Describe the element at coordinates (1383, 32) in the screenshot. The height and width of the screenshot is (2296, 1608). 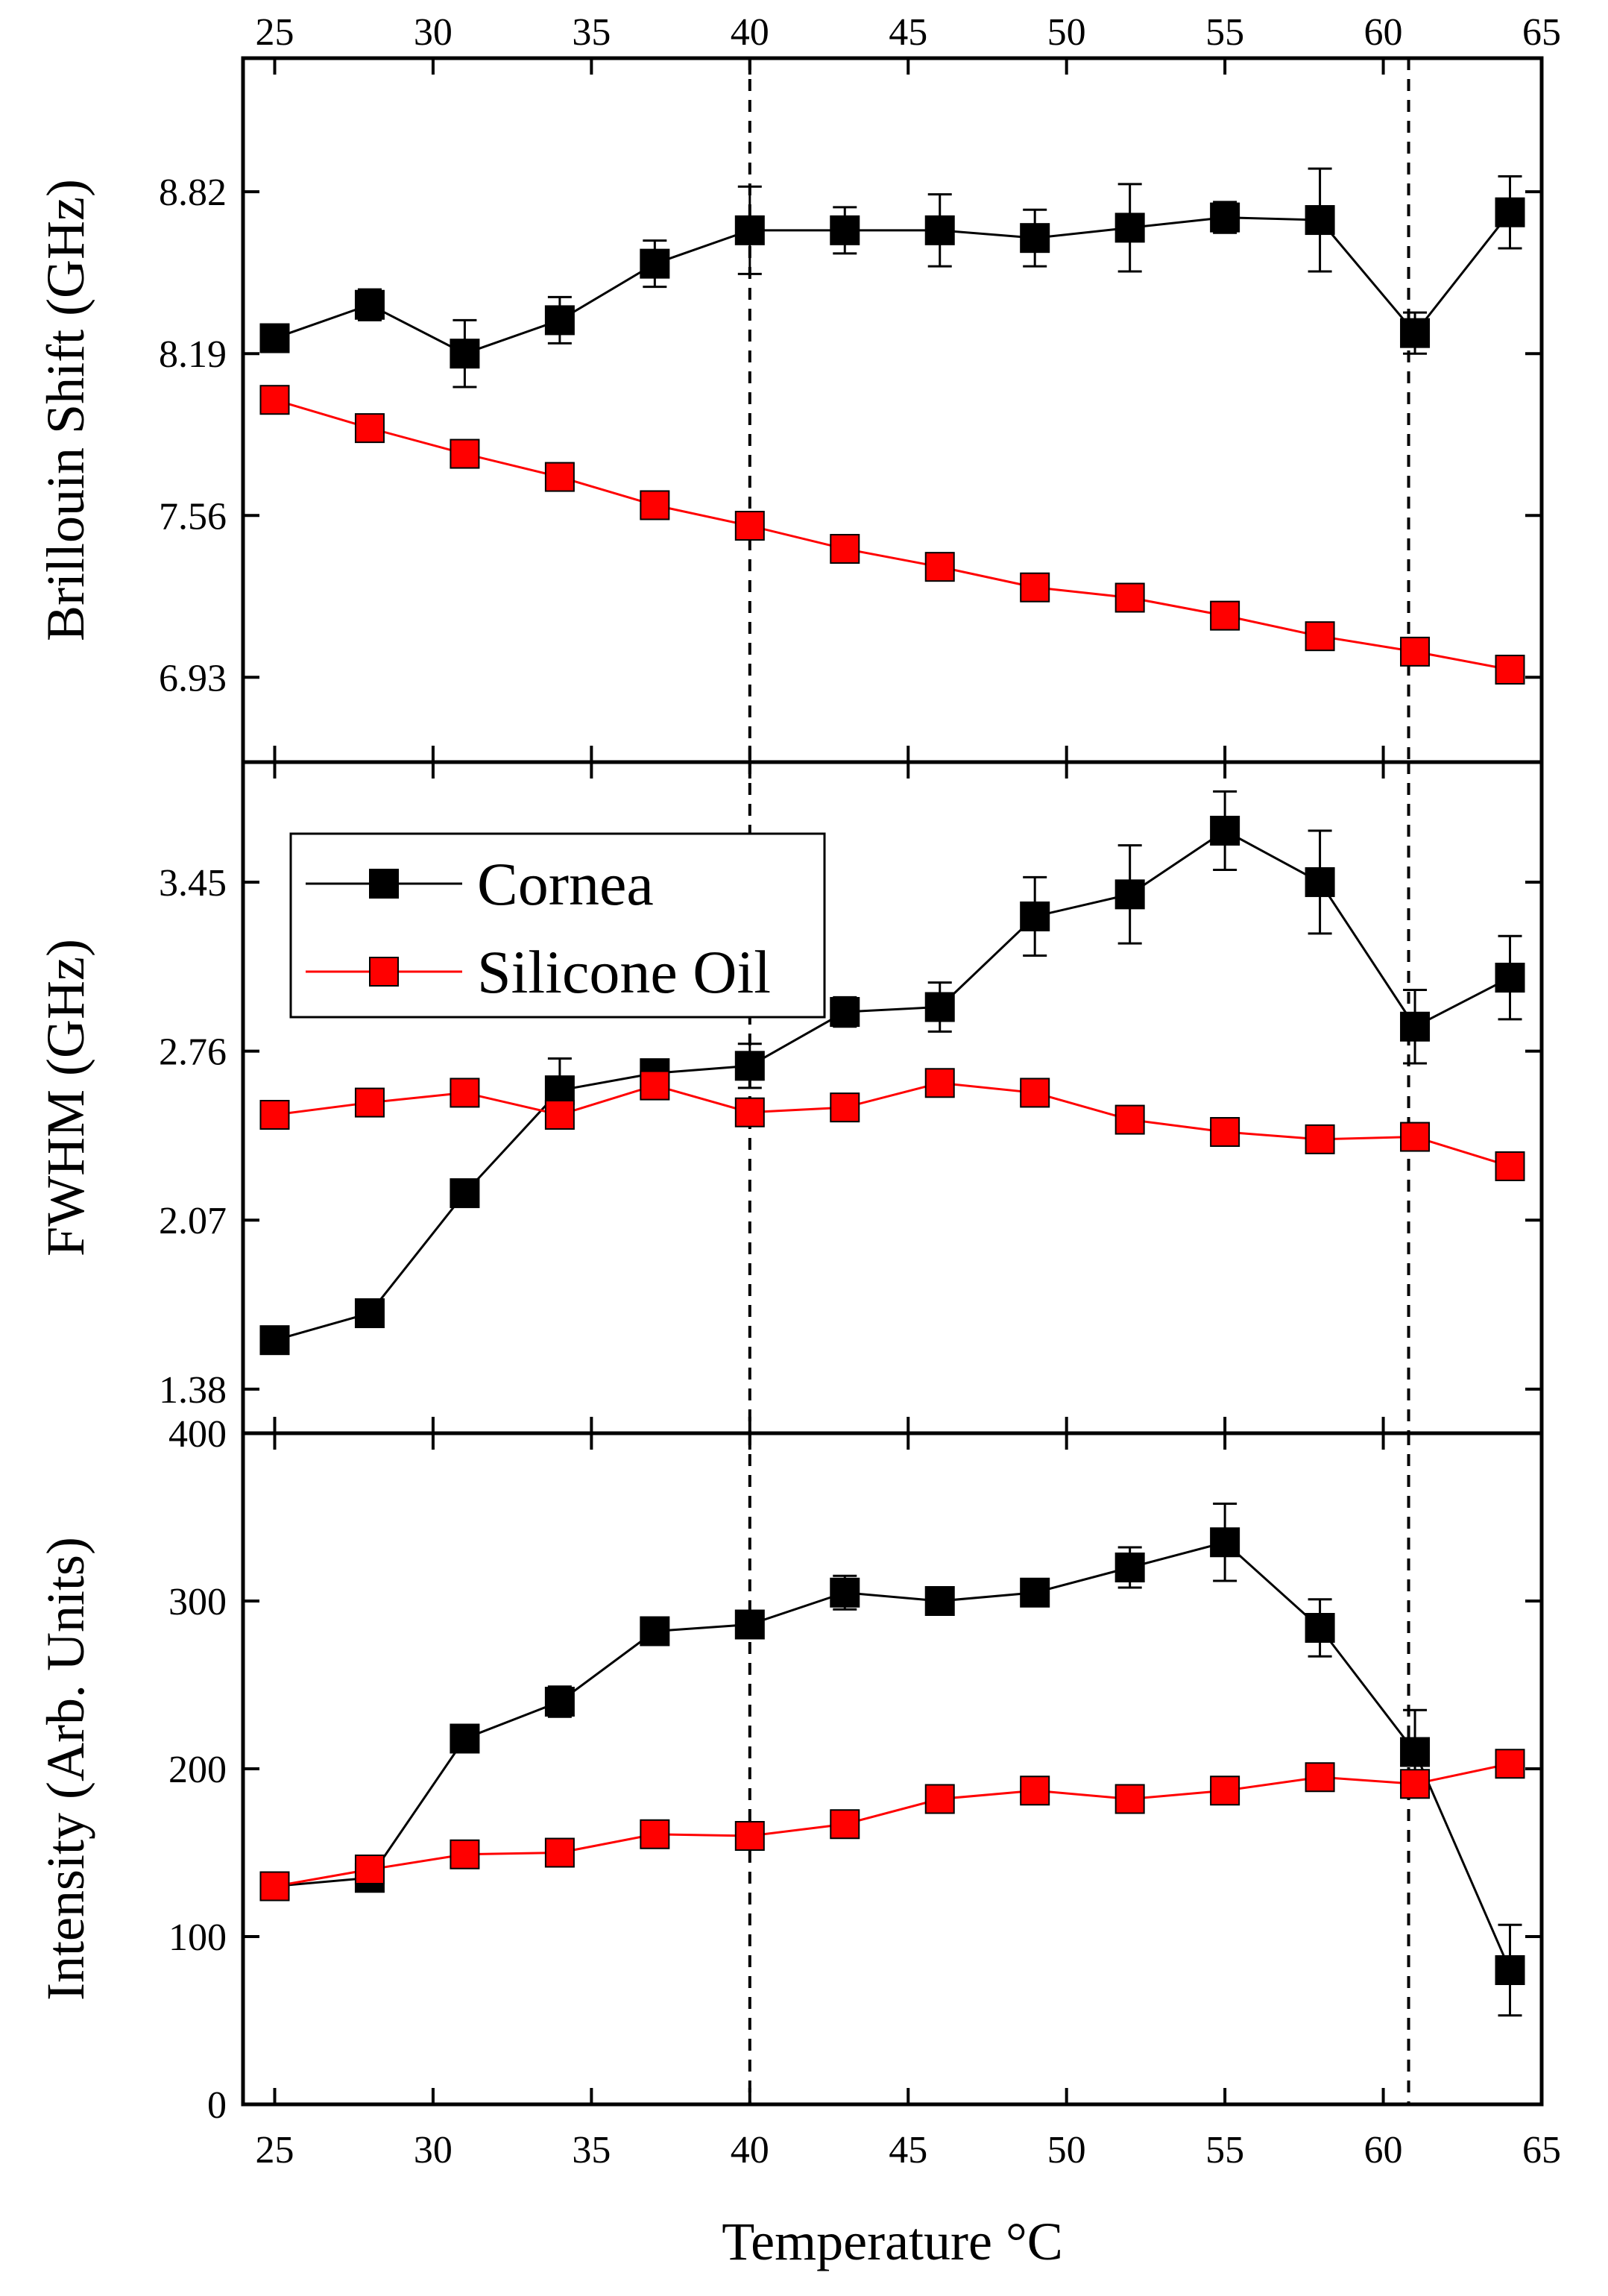
I see `top-x-tick-label: 60` at that location.